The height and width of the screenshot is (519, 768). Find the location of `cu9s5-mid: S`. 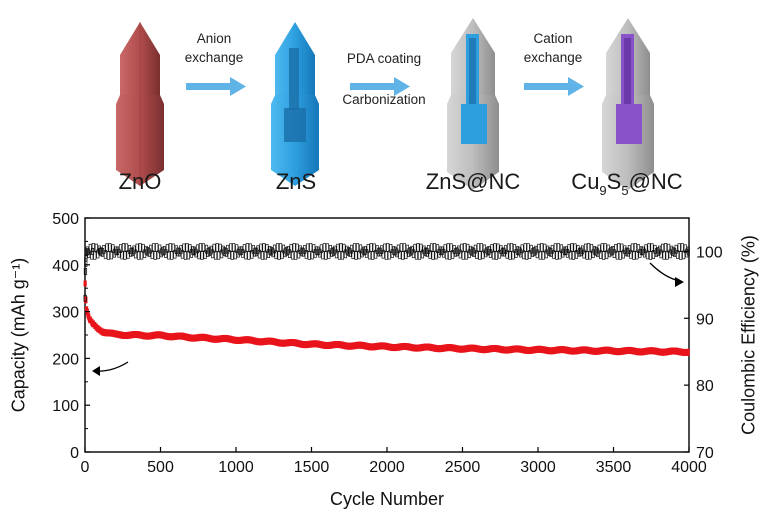

cu9s5-mid: S is located at coordinates (614, 181).